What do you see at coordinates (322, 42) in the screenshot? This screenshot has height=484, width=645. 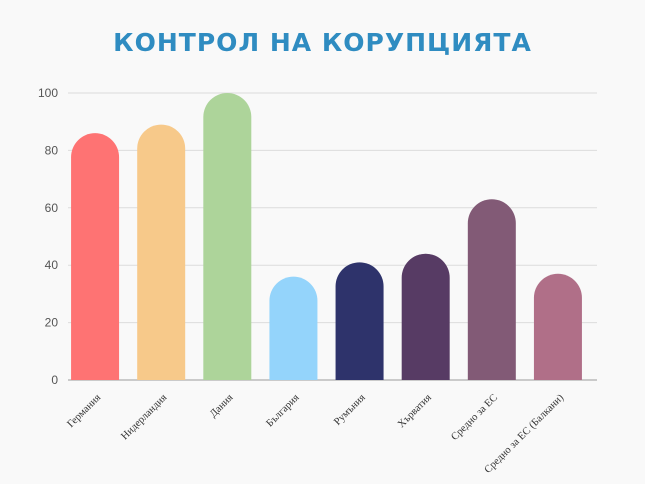 I see `chart-title: КОНТРОЛ НА КОРУПЦИЯТА` at bounding box center [322, 42].